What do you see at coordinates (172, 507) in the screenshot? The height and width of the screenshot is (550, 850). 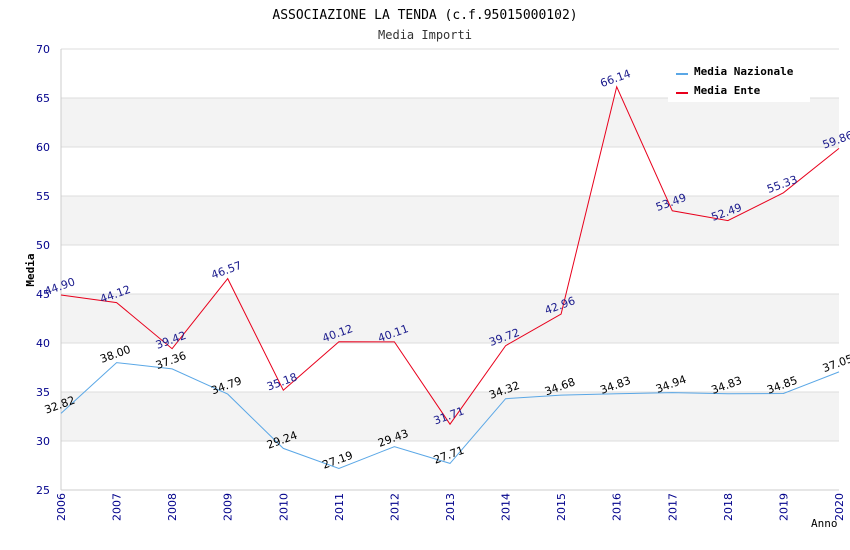 I see `x-tick-label: 2008` at bounding box center [172, 507].